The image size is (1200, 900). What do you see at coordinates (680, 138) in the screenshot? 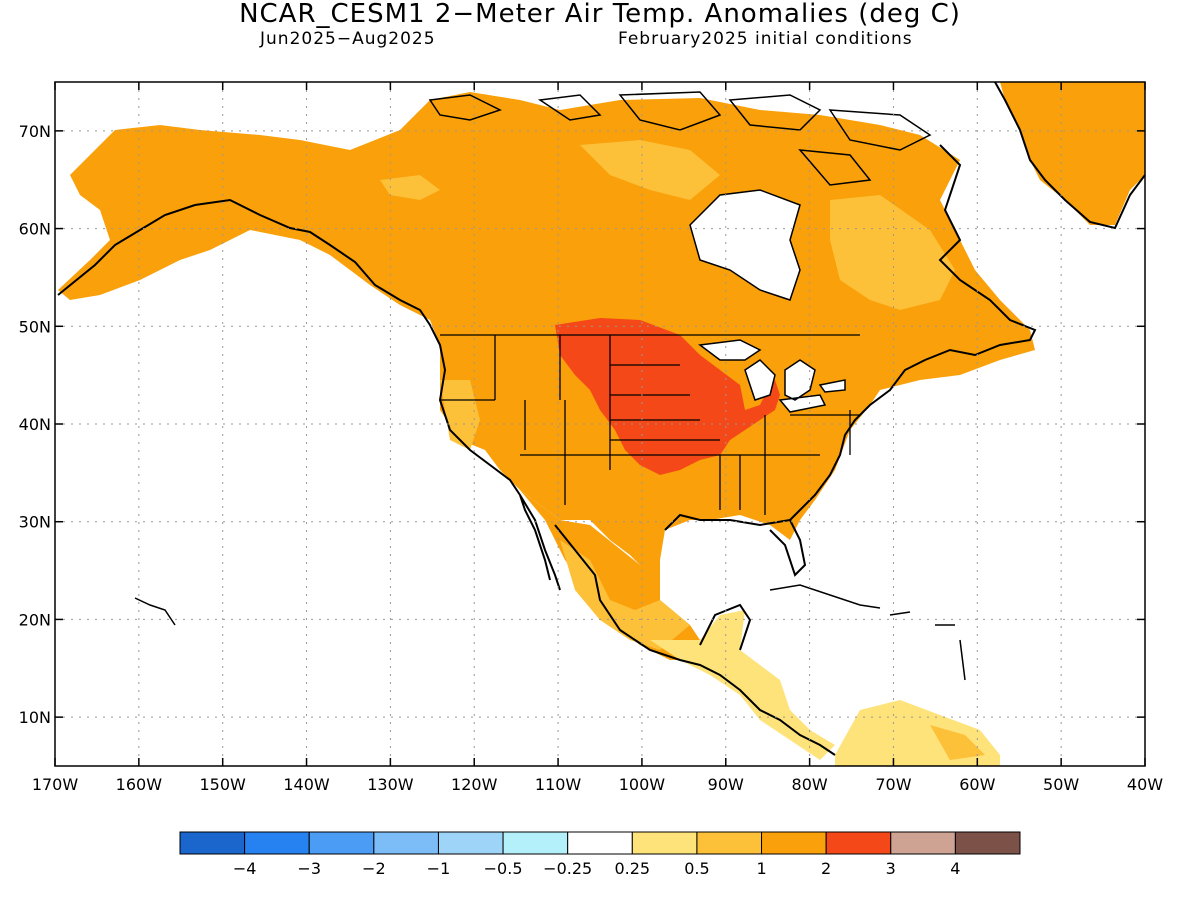
I see `arctic-islands` at bounding box center [680, 138].